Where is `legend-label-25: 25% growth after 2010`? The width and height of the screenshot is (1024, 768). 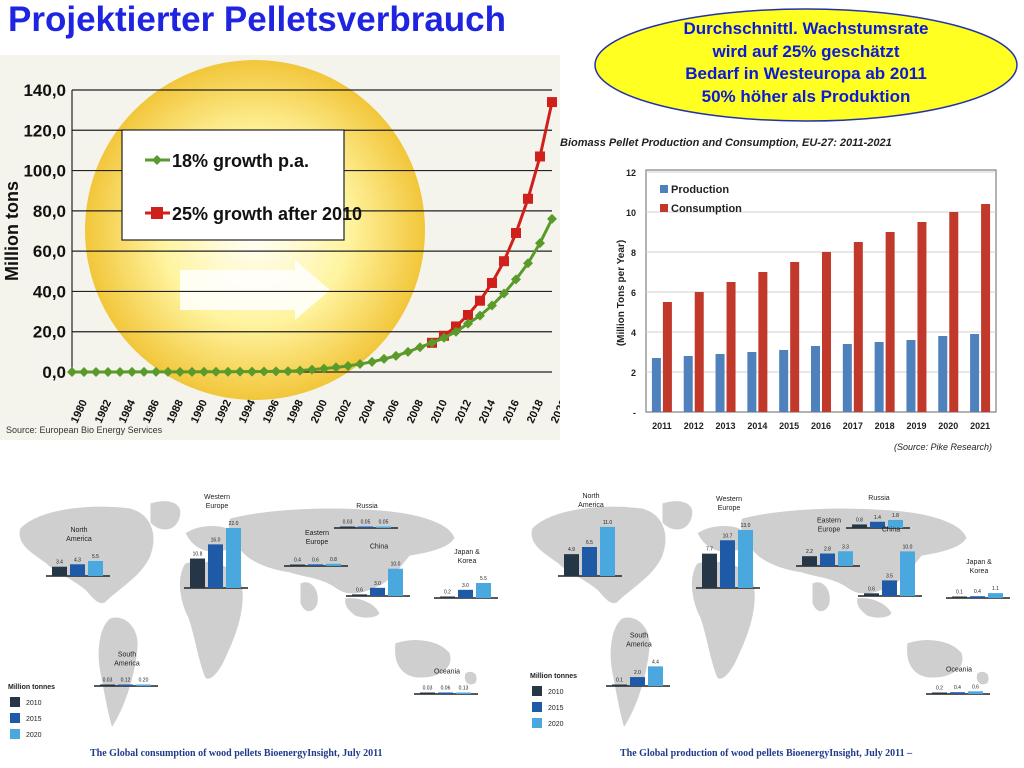
legend-label-25: 25% growth after 2010 is located at coordinates (267, 214).